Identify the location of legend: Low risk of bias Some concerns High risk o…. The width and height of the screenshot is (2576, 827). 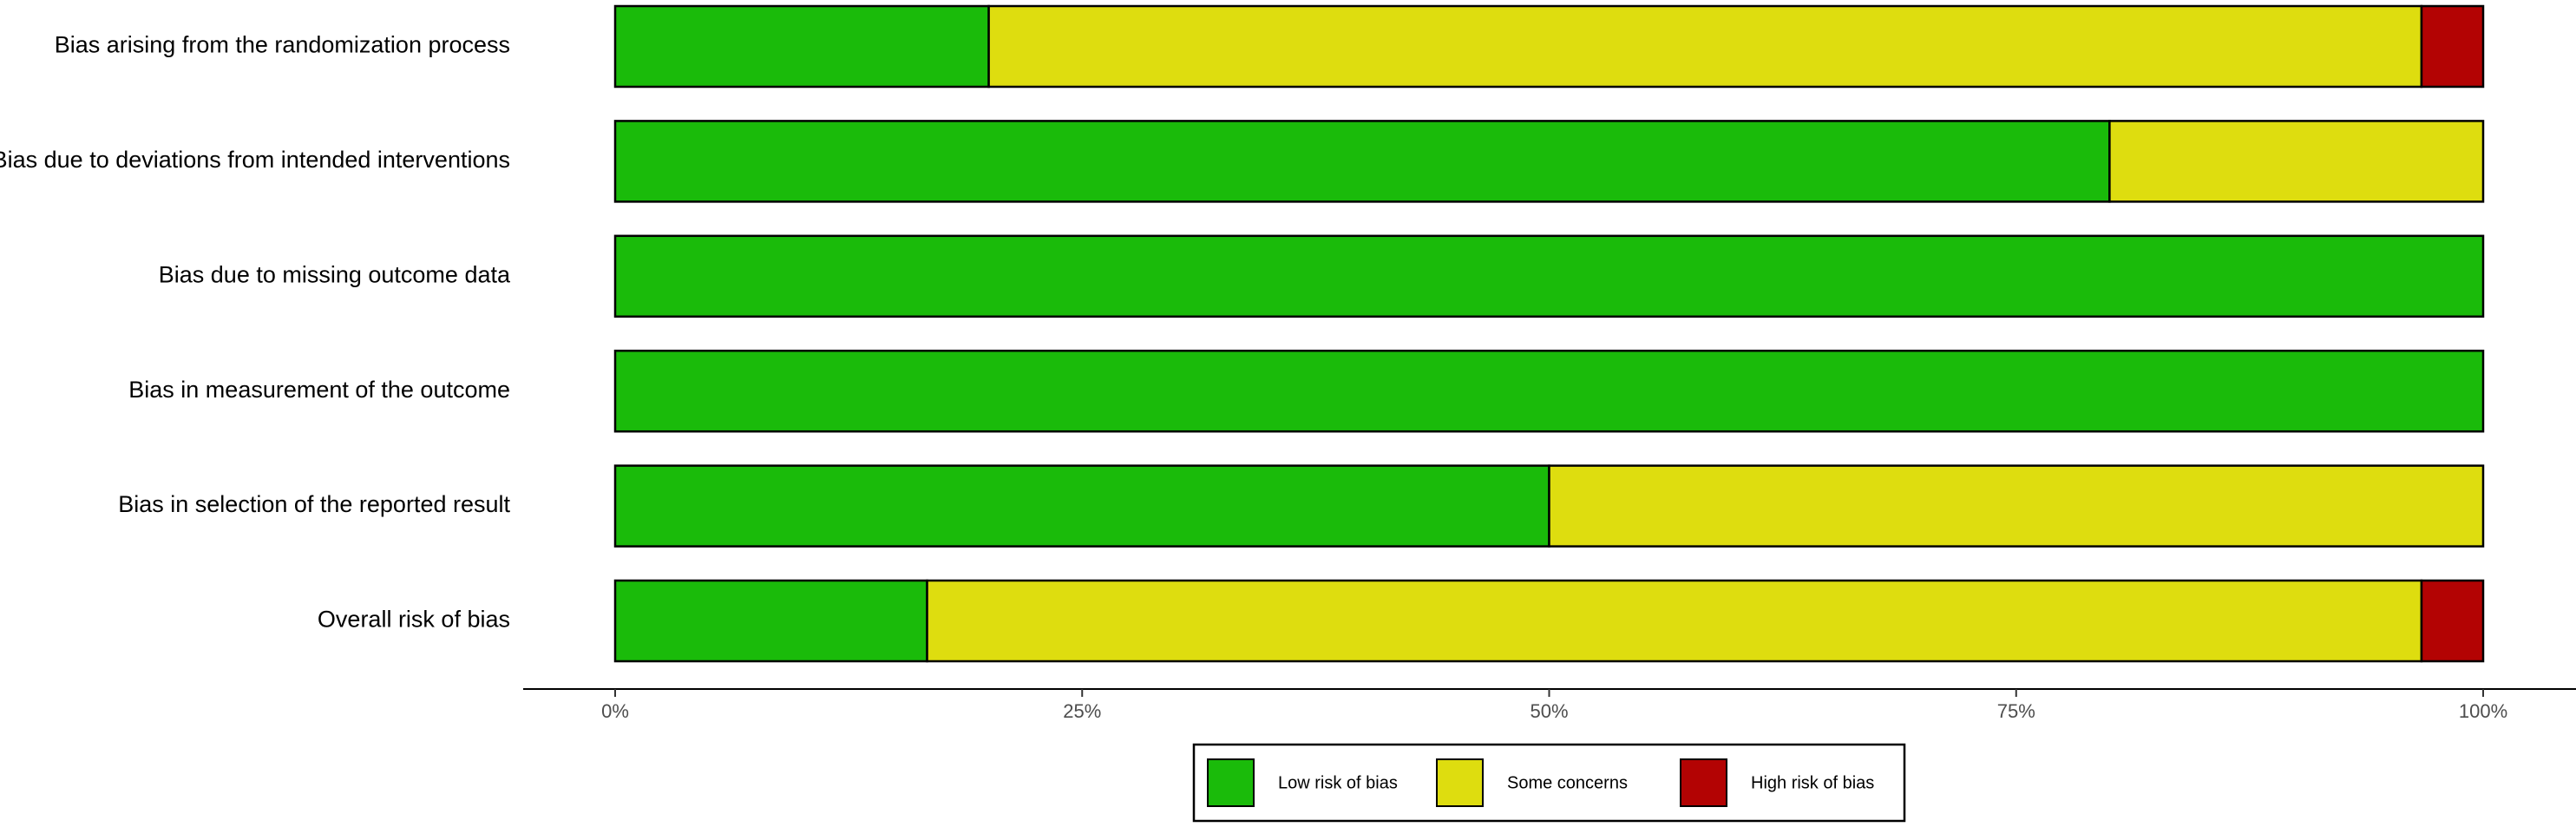
(1549, 783).